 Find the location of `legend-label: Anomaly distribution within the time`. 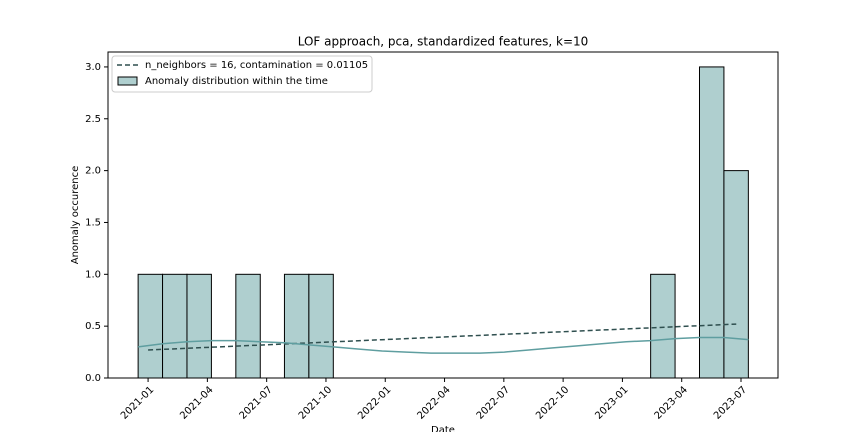

legend-label: Anomaly distribution within the time is located at coordinates (236, 81).